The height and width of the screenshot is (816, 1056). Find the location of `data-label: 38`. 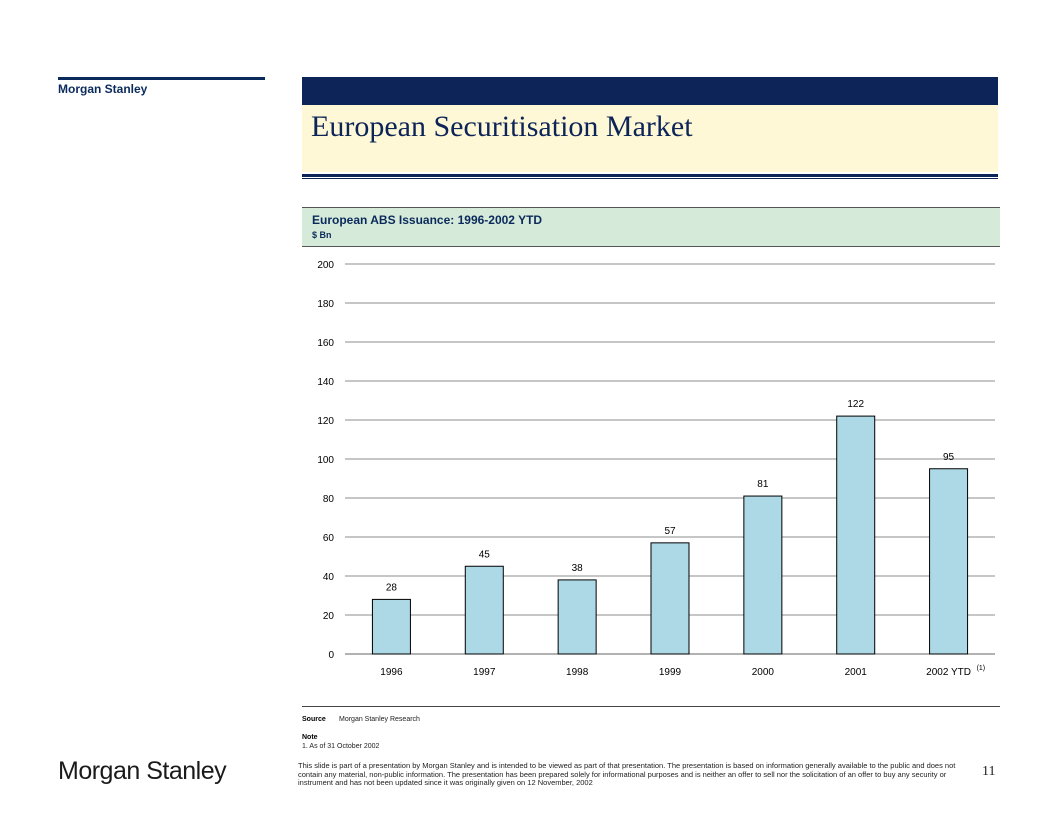

data-label: 38 is located at coordinates (578, 568).